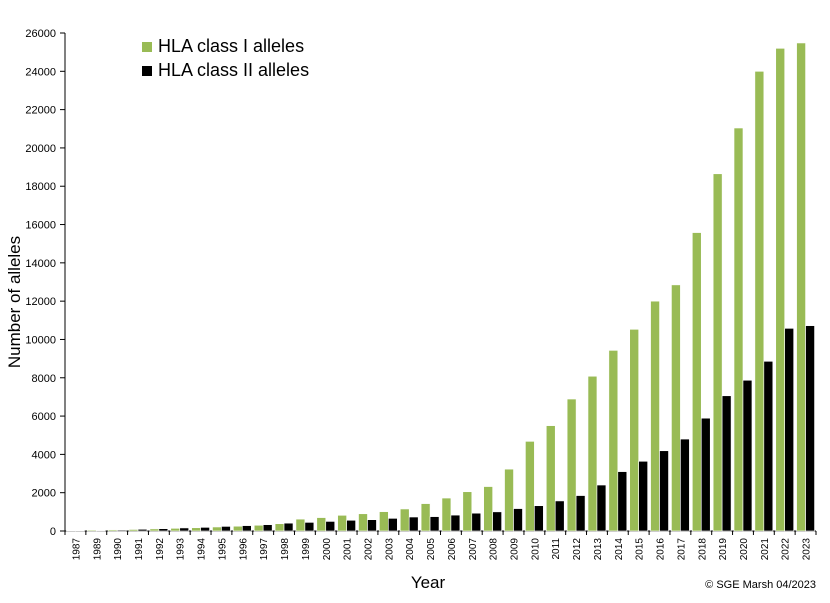  What do you see at coordinates (222, 549) in the screenshot?
I see `x-tick-label: 1995` at bounding box center [222, 549].